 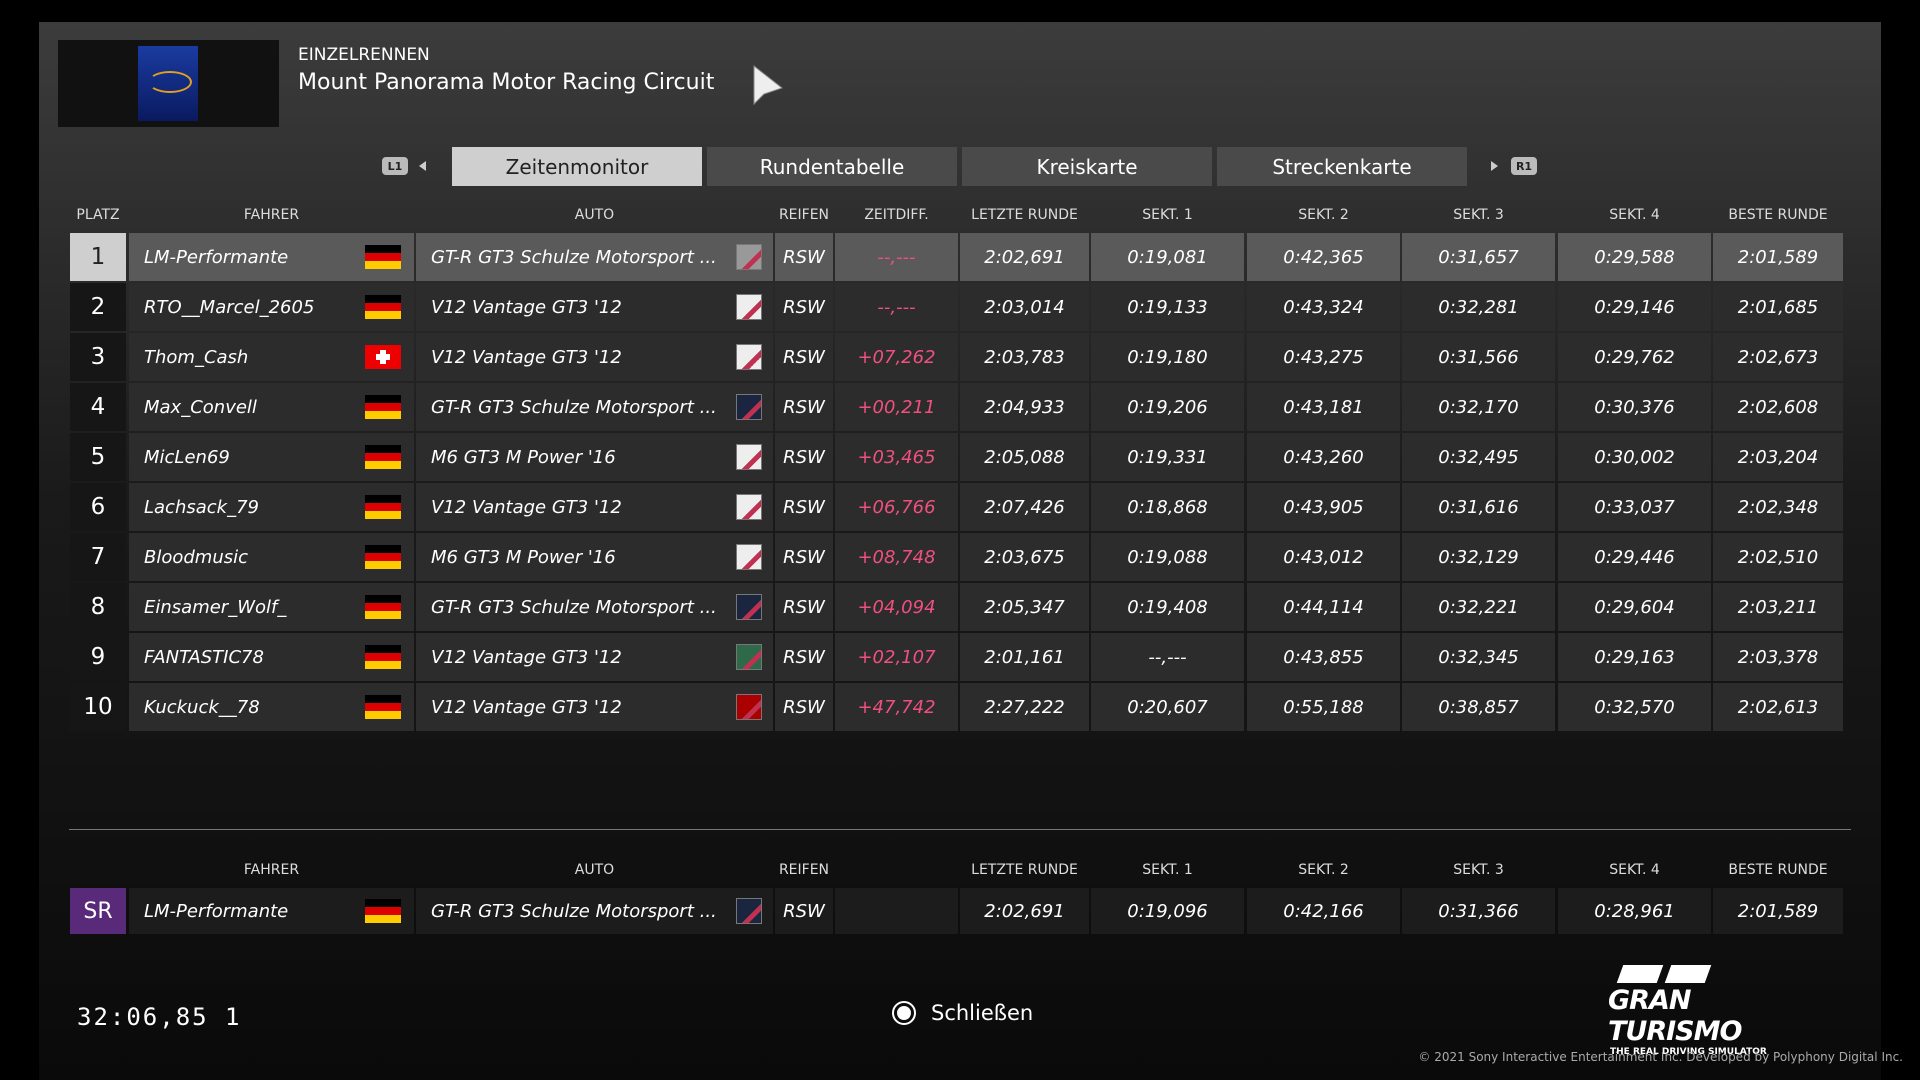 I want to click on tab: Streckenkarte, so click(x=1342, y=166).